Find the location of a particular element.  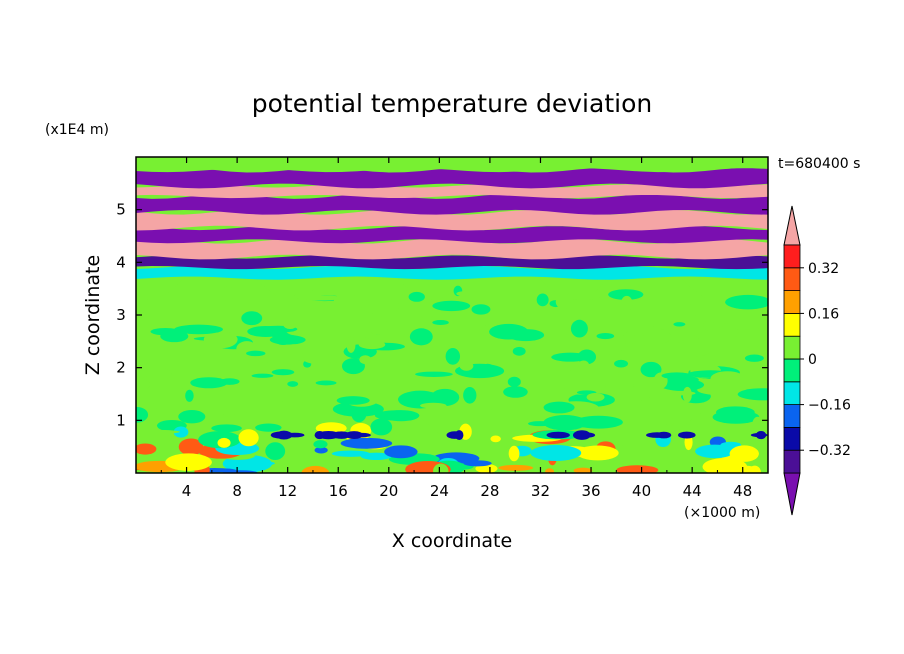

colorbar-label: −0.16 is located at coordinates (829, 406).